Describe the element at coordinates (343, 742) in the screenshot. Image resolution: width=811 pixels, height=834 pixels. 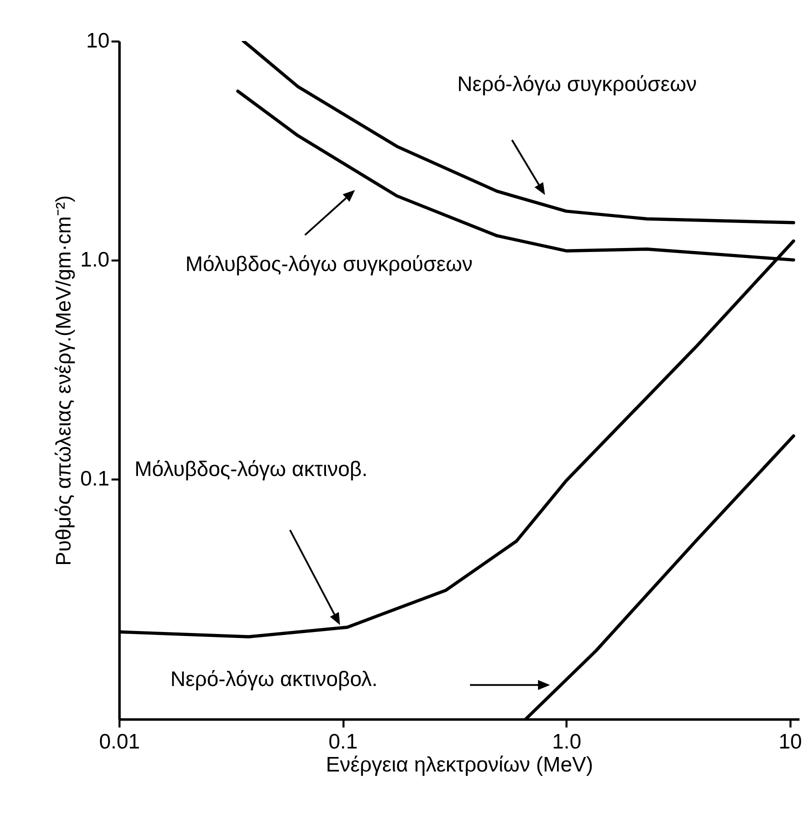
I see `x-tick-label: 0.1` at that location.